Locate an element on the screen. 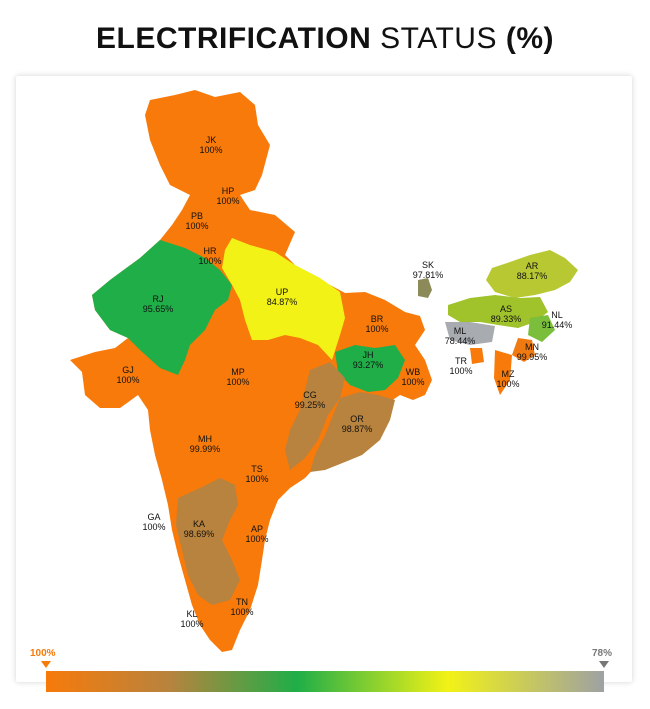 The height and width of the screenshot is (709, 650). state-code-mh: MH is located at coordinates (205, 439).